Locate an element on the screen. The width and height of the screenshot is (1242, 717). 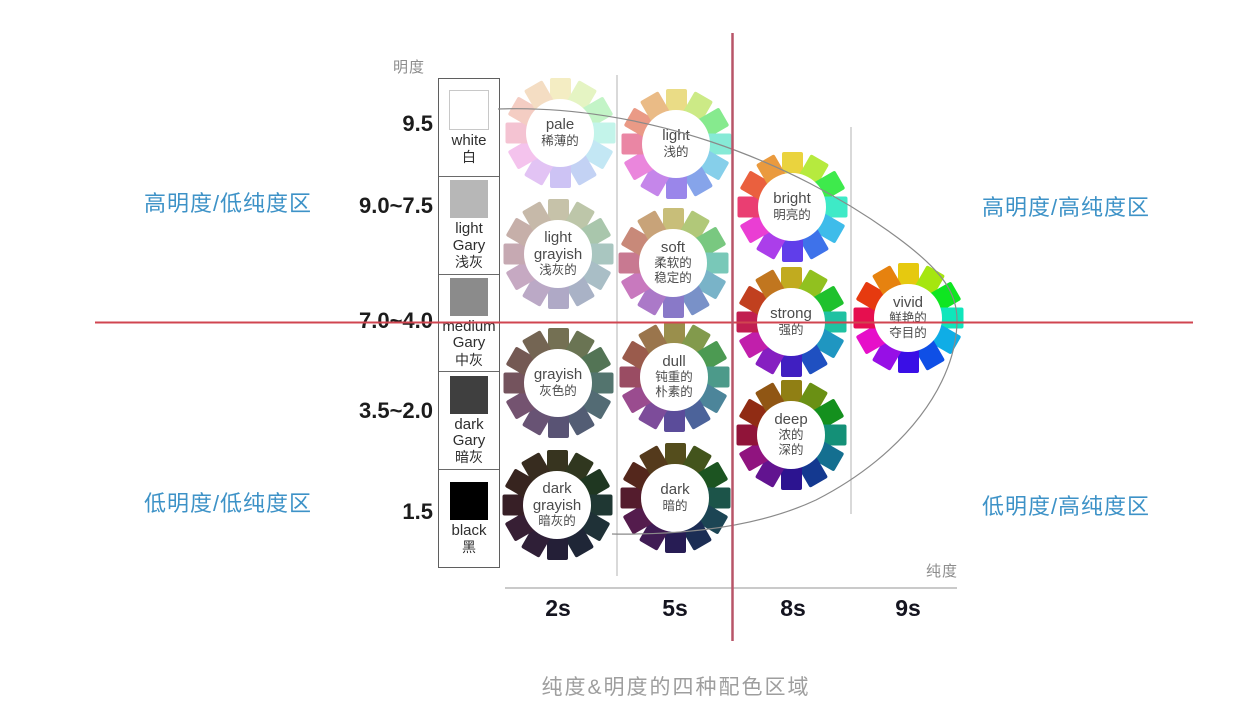
tone-wheel-dull: dull 钝重的 朴素的 is located at coordinates (674, 377).